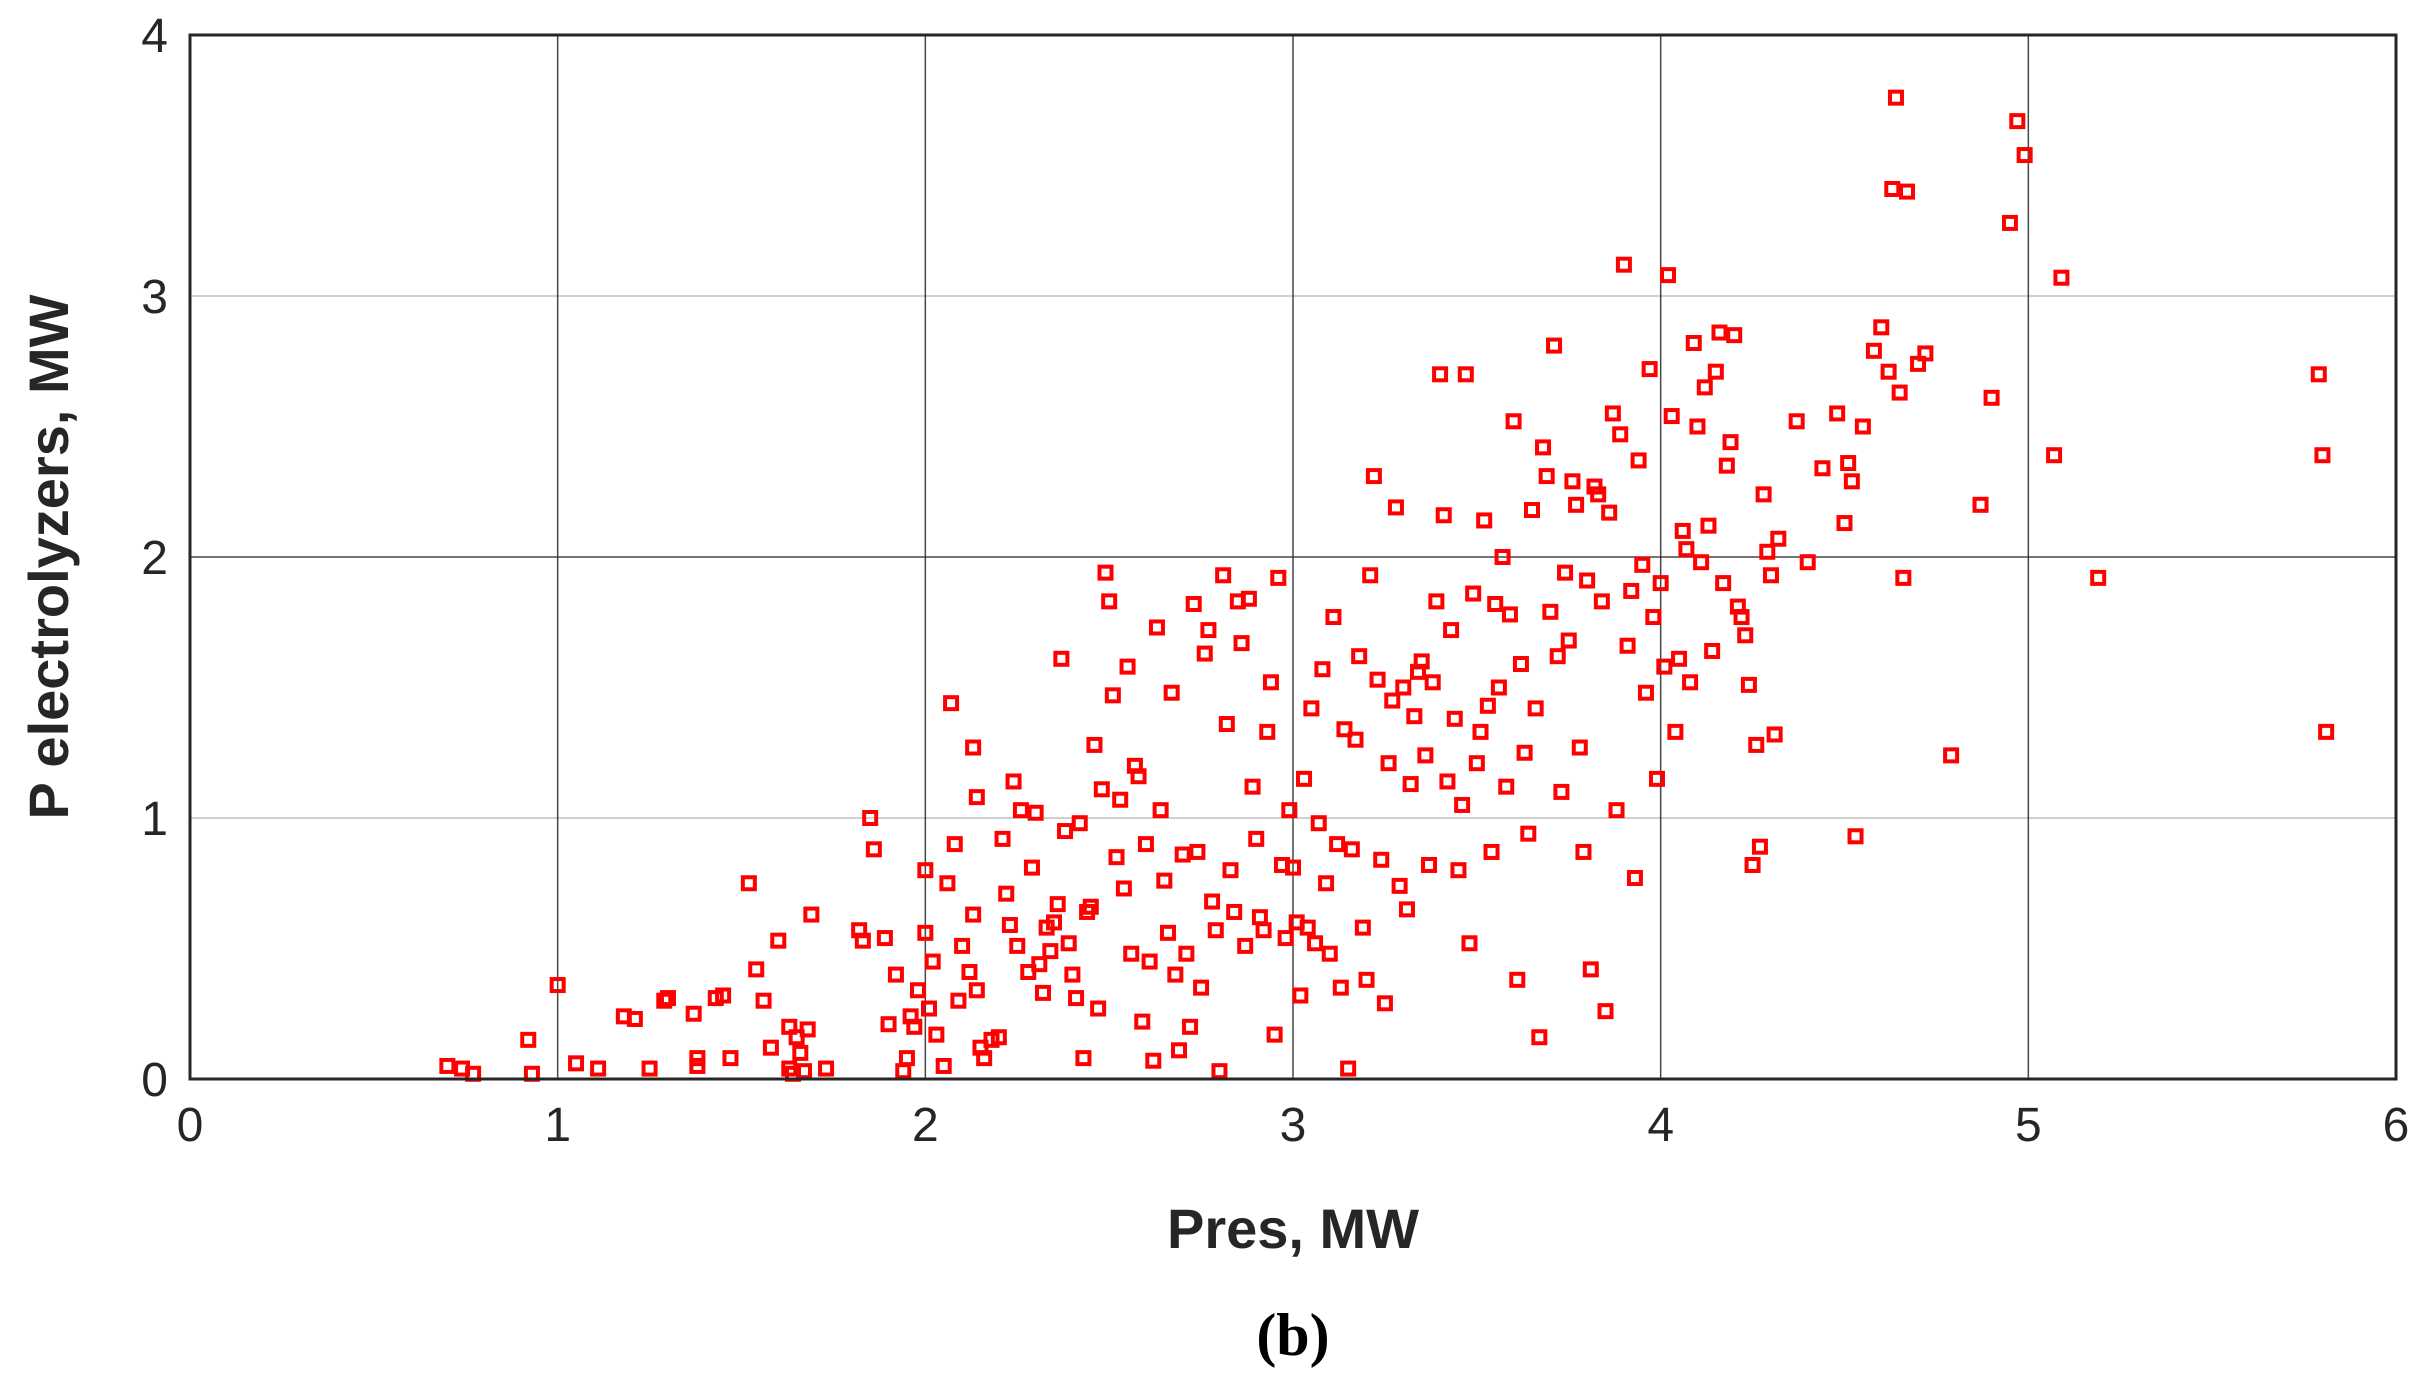 The image size is (2426, 1379). Describe the element at coordinates (557, 1125) in the screenshot. I see `x-tick-label: 1` at that location.